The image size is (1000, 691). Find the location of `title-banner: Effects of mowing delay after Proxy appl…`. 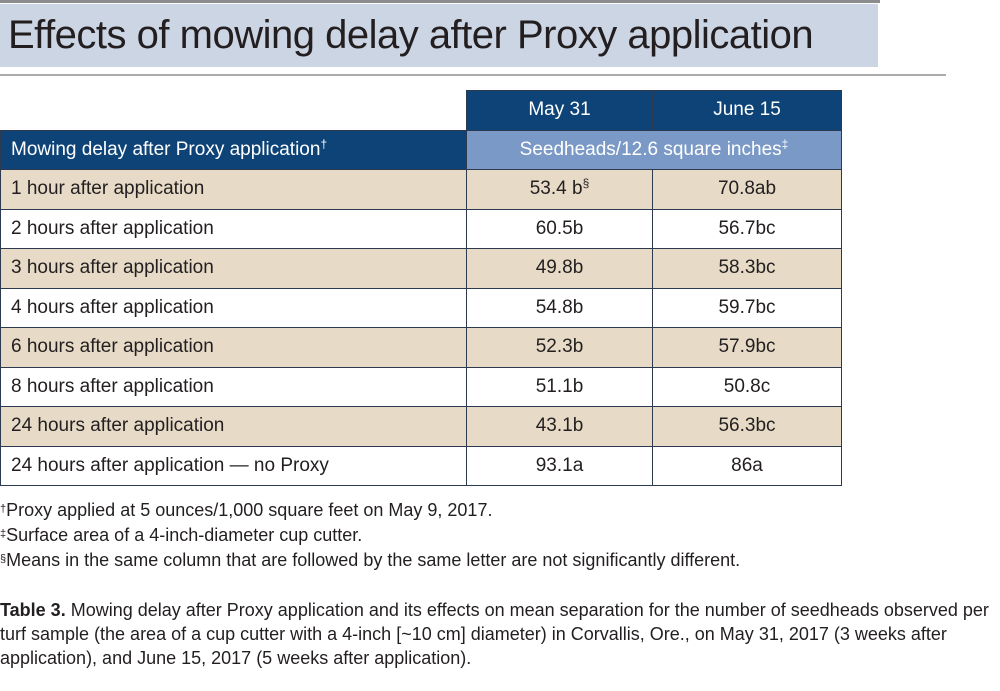

title-banner: Effects of mowing delay after Proxy appl… is located at coordinates (439, 35).